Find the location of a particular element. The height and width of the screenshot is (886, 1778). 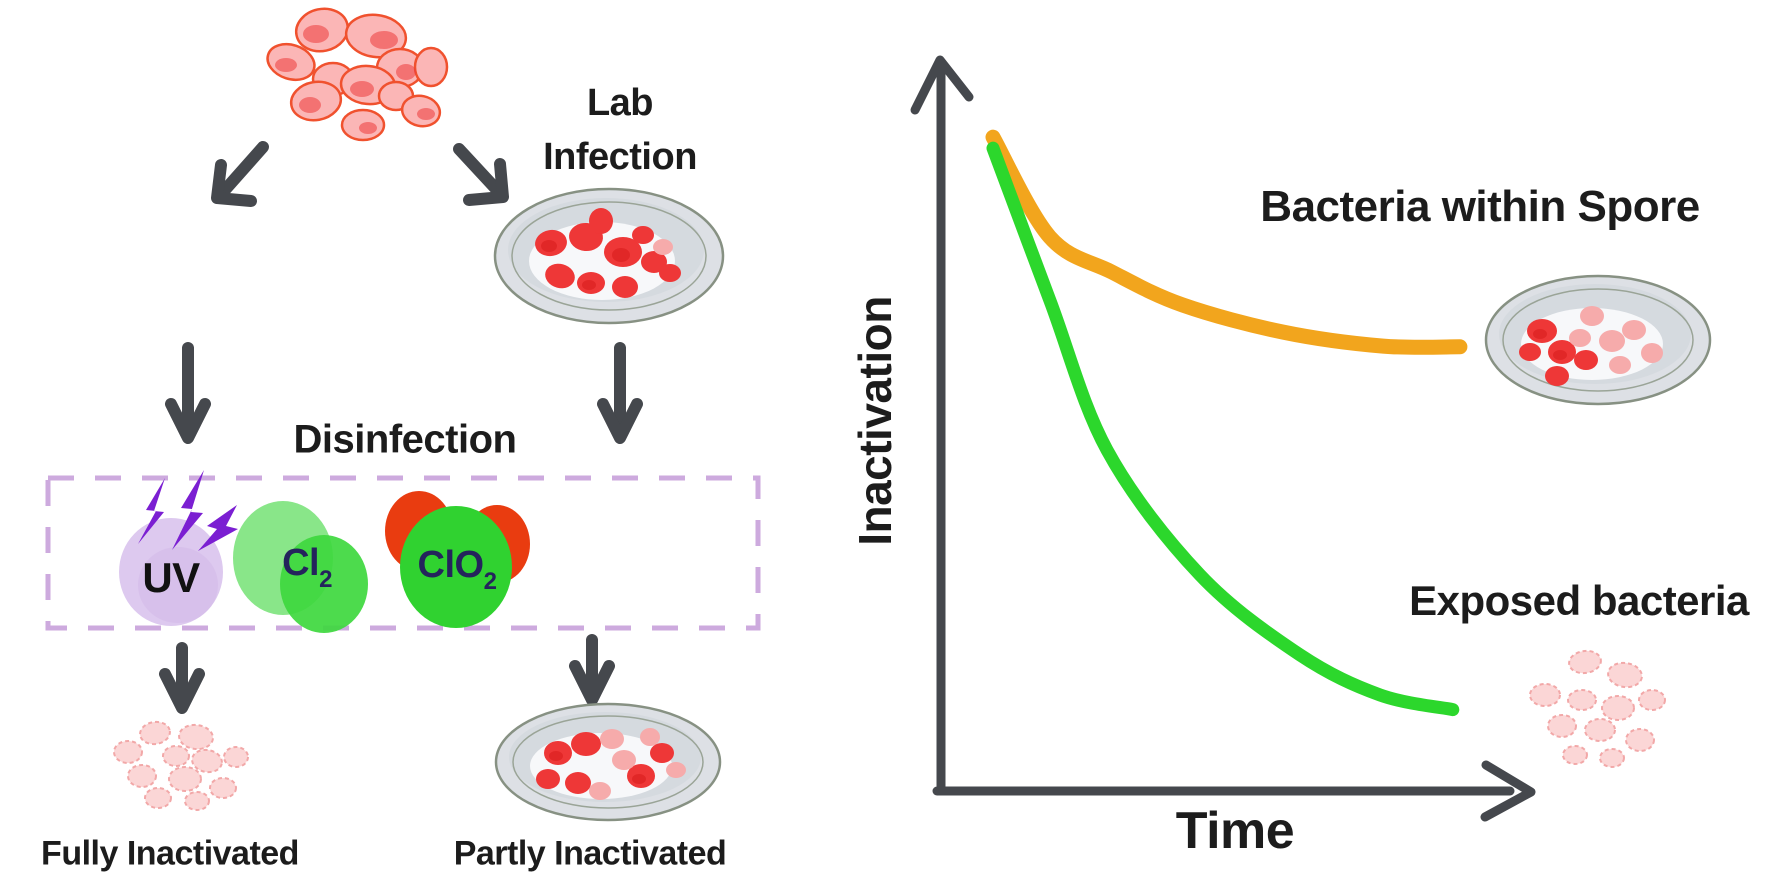

arrow-down-to-fully-inactivated-icon is located at coordinates (182, 678).